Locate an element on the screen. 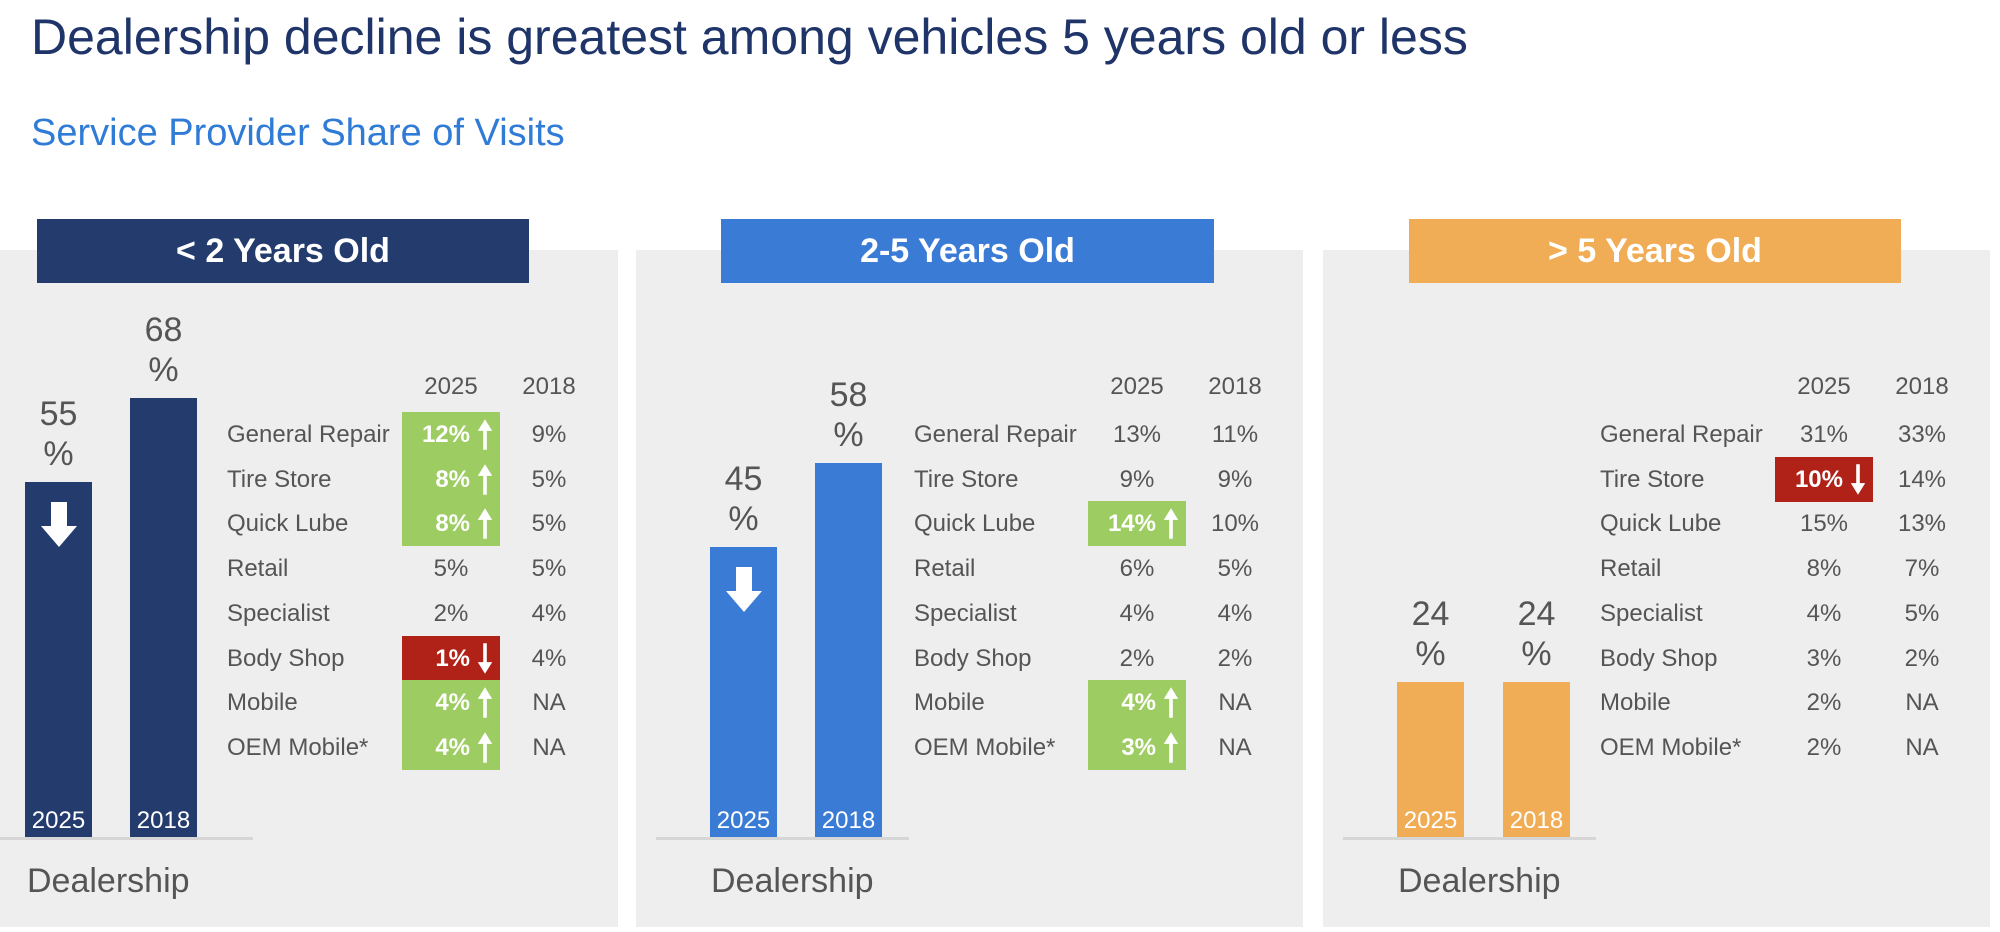  table-cell-2025: 10% is located at coordinates (1824, 479).